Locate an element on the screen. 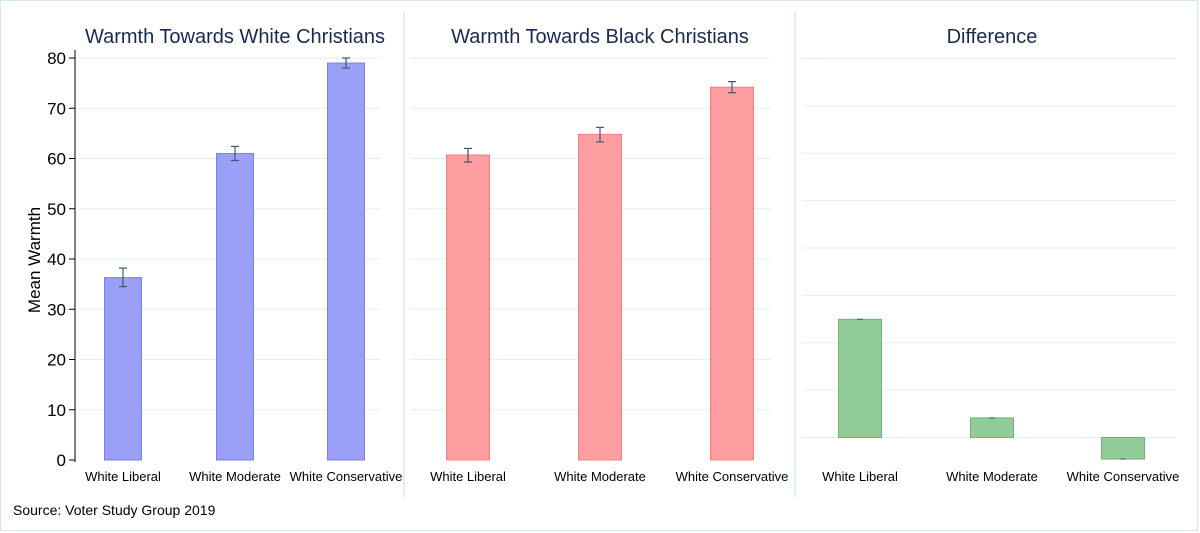 The width and height of the screenshot is (1200, 533). y-tick-label: 0 is located at coordinates (61, 460).